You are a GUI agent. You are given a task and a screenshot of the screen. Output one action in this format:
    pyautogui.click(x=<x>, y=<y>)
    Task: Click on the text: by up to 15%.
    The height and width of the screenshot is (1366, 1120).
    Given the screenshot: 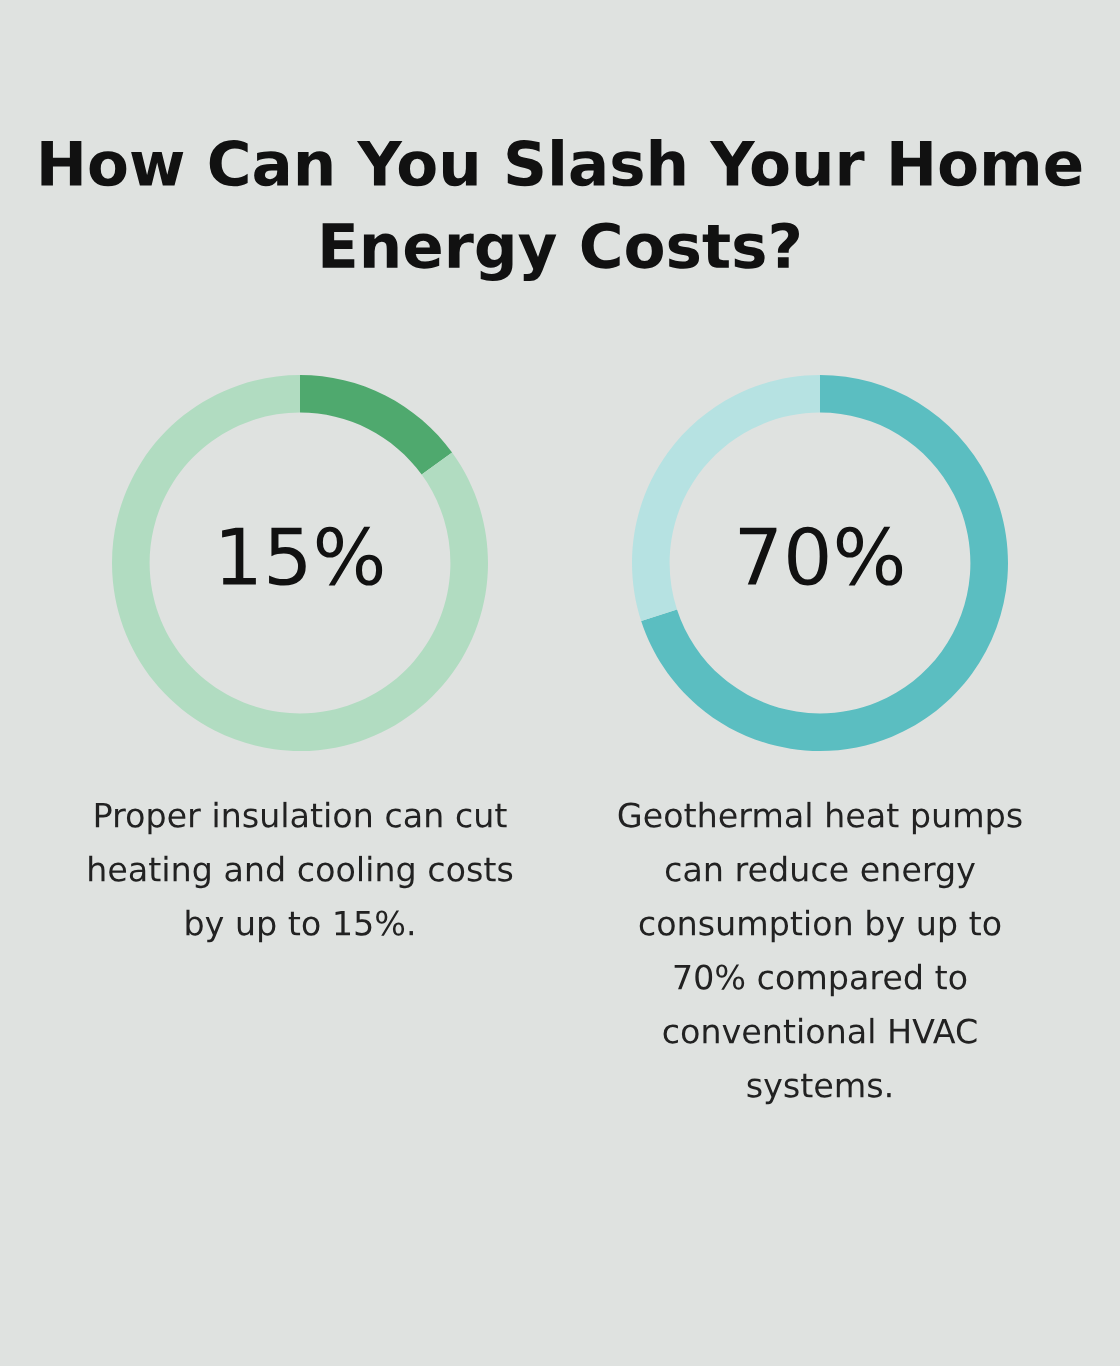 What is the action you would take?
    pyautogui.click(x=299, y=926)
    